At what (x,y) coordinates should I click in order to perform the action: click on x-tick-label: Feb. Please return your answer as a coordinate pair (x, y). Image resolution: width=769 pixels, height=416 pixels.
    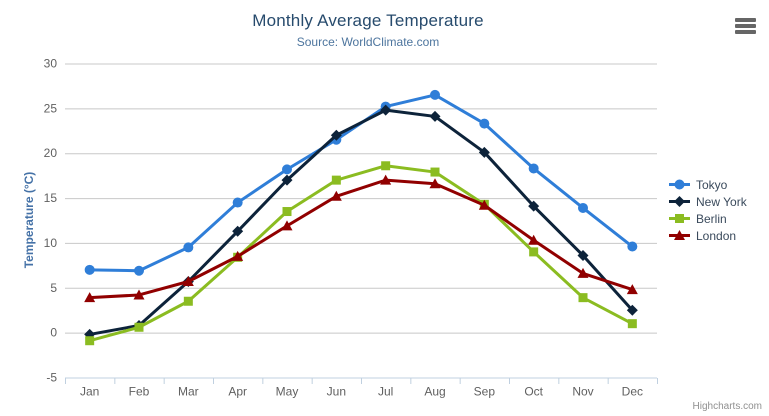
    Looking at the image, I should click on (139, 392).